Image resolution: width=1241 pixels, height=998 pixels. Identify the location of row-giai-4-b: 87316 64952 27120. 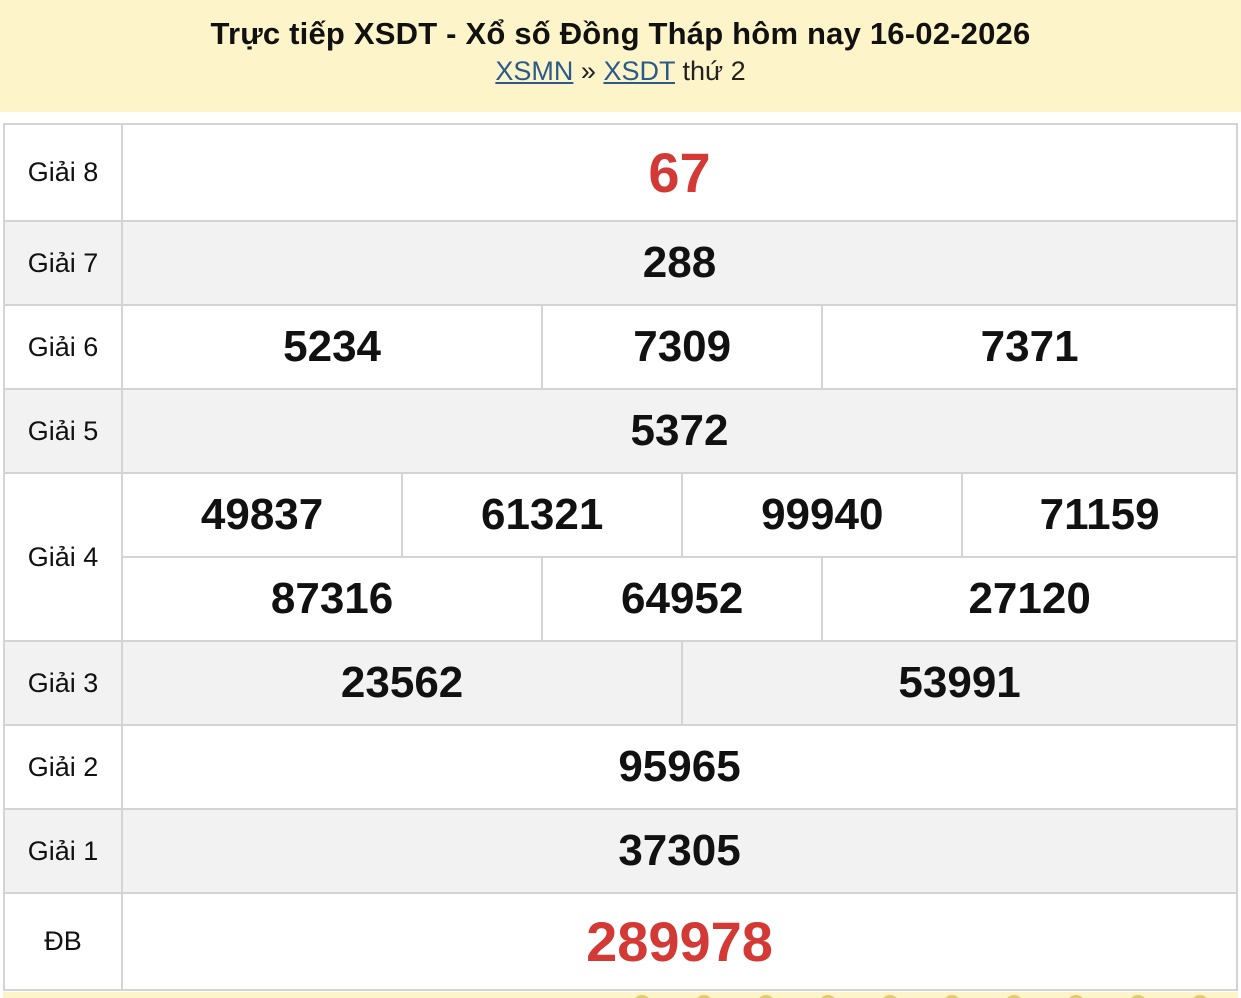
(621, 599).